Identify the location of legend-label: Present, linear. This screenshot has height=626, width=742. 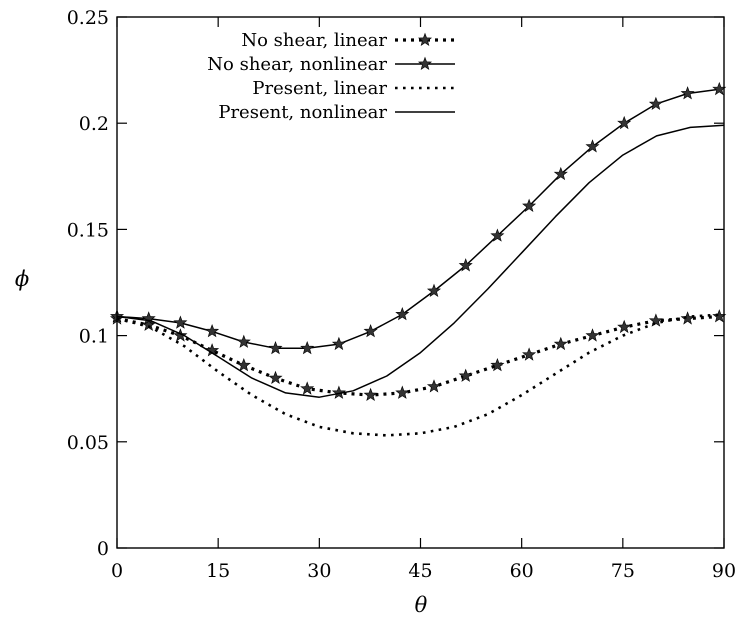
(319, 88).